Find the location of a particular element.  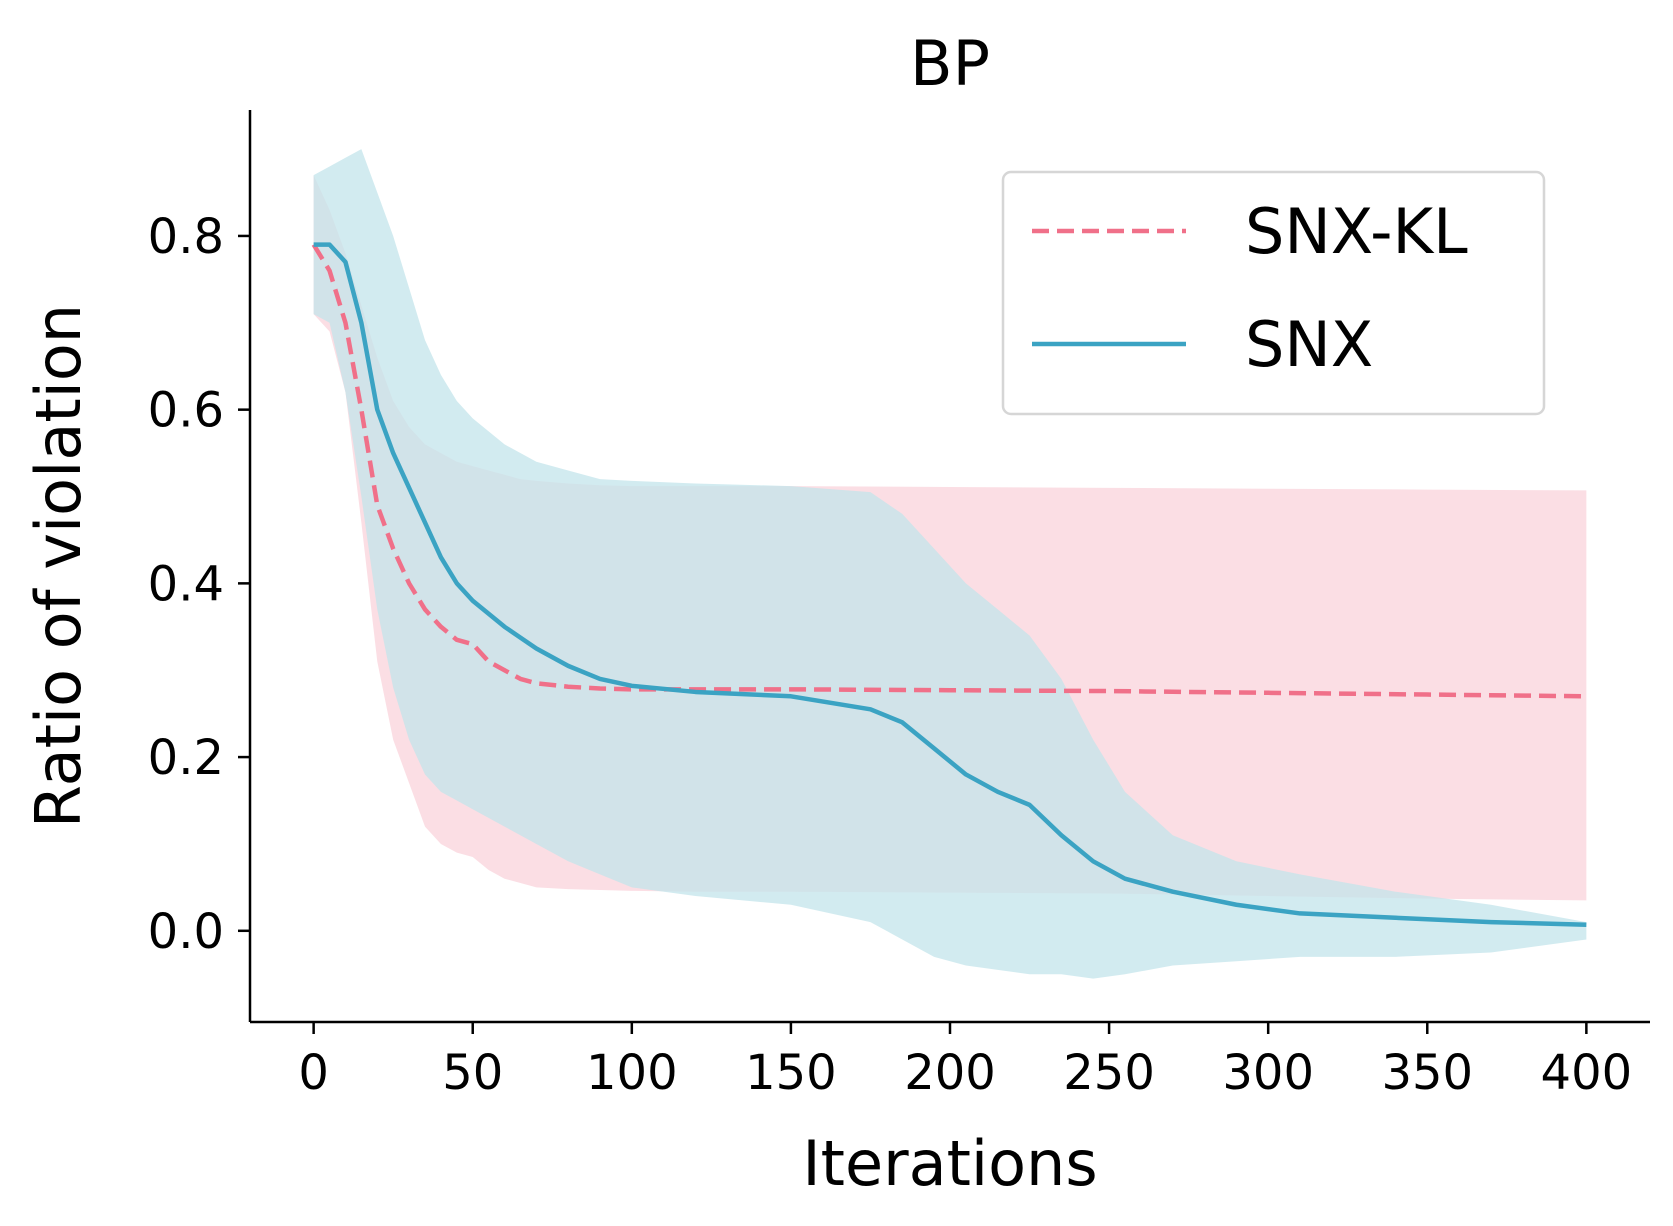

x-tick-label: 0 is located at coordinates (313, 1073).